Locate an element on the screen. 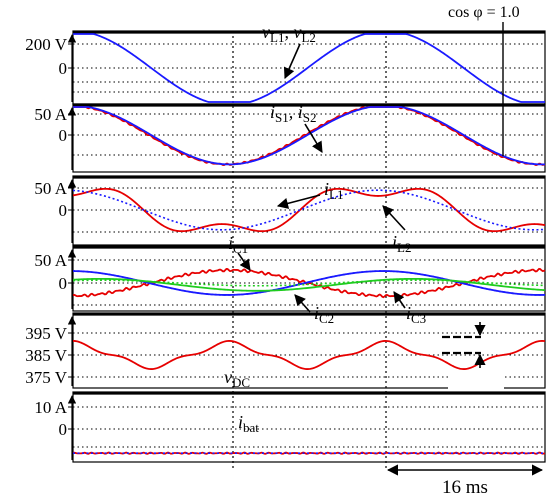 The image size is (550, 499). y-tick-label-dc_link_voltage-2: 375 V is located at coordinates (46, 377).